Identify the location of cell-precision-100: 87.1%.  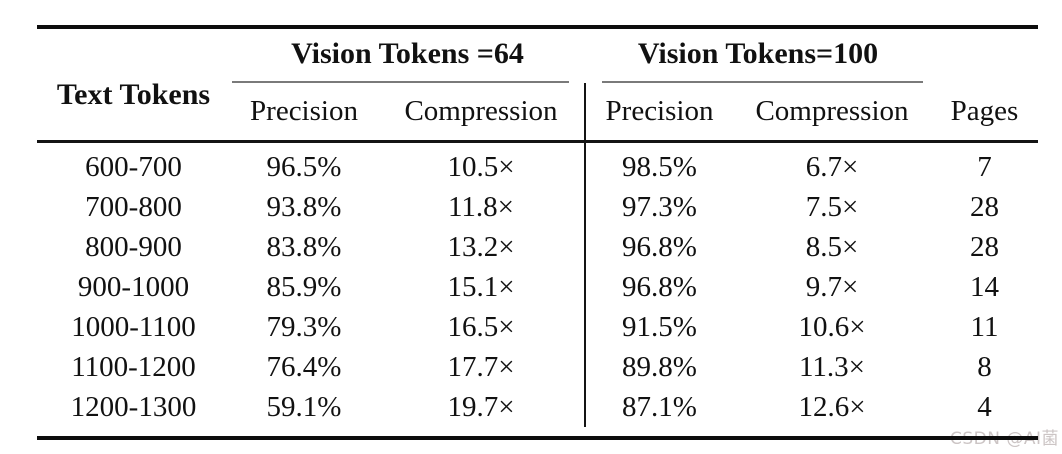
(658, 407).